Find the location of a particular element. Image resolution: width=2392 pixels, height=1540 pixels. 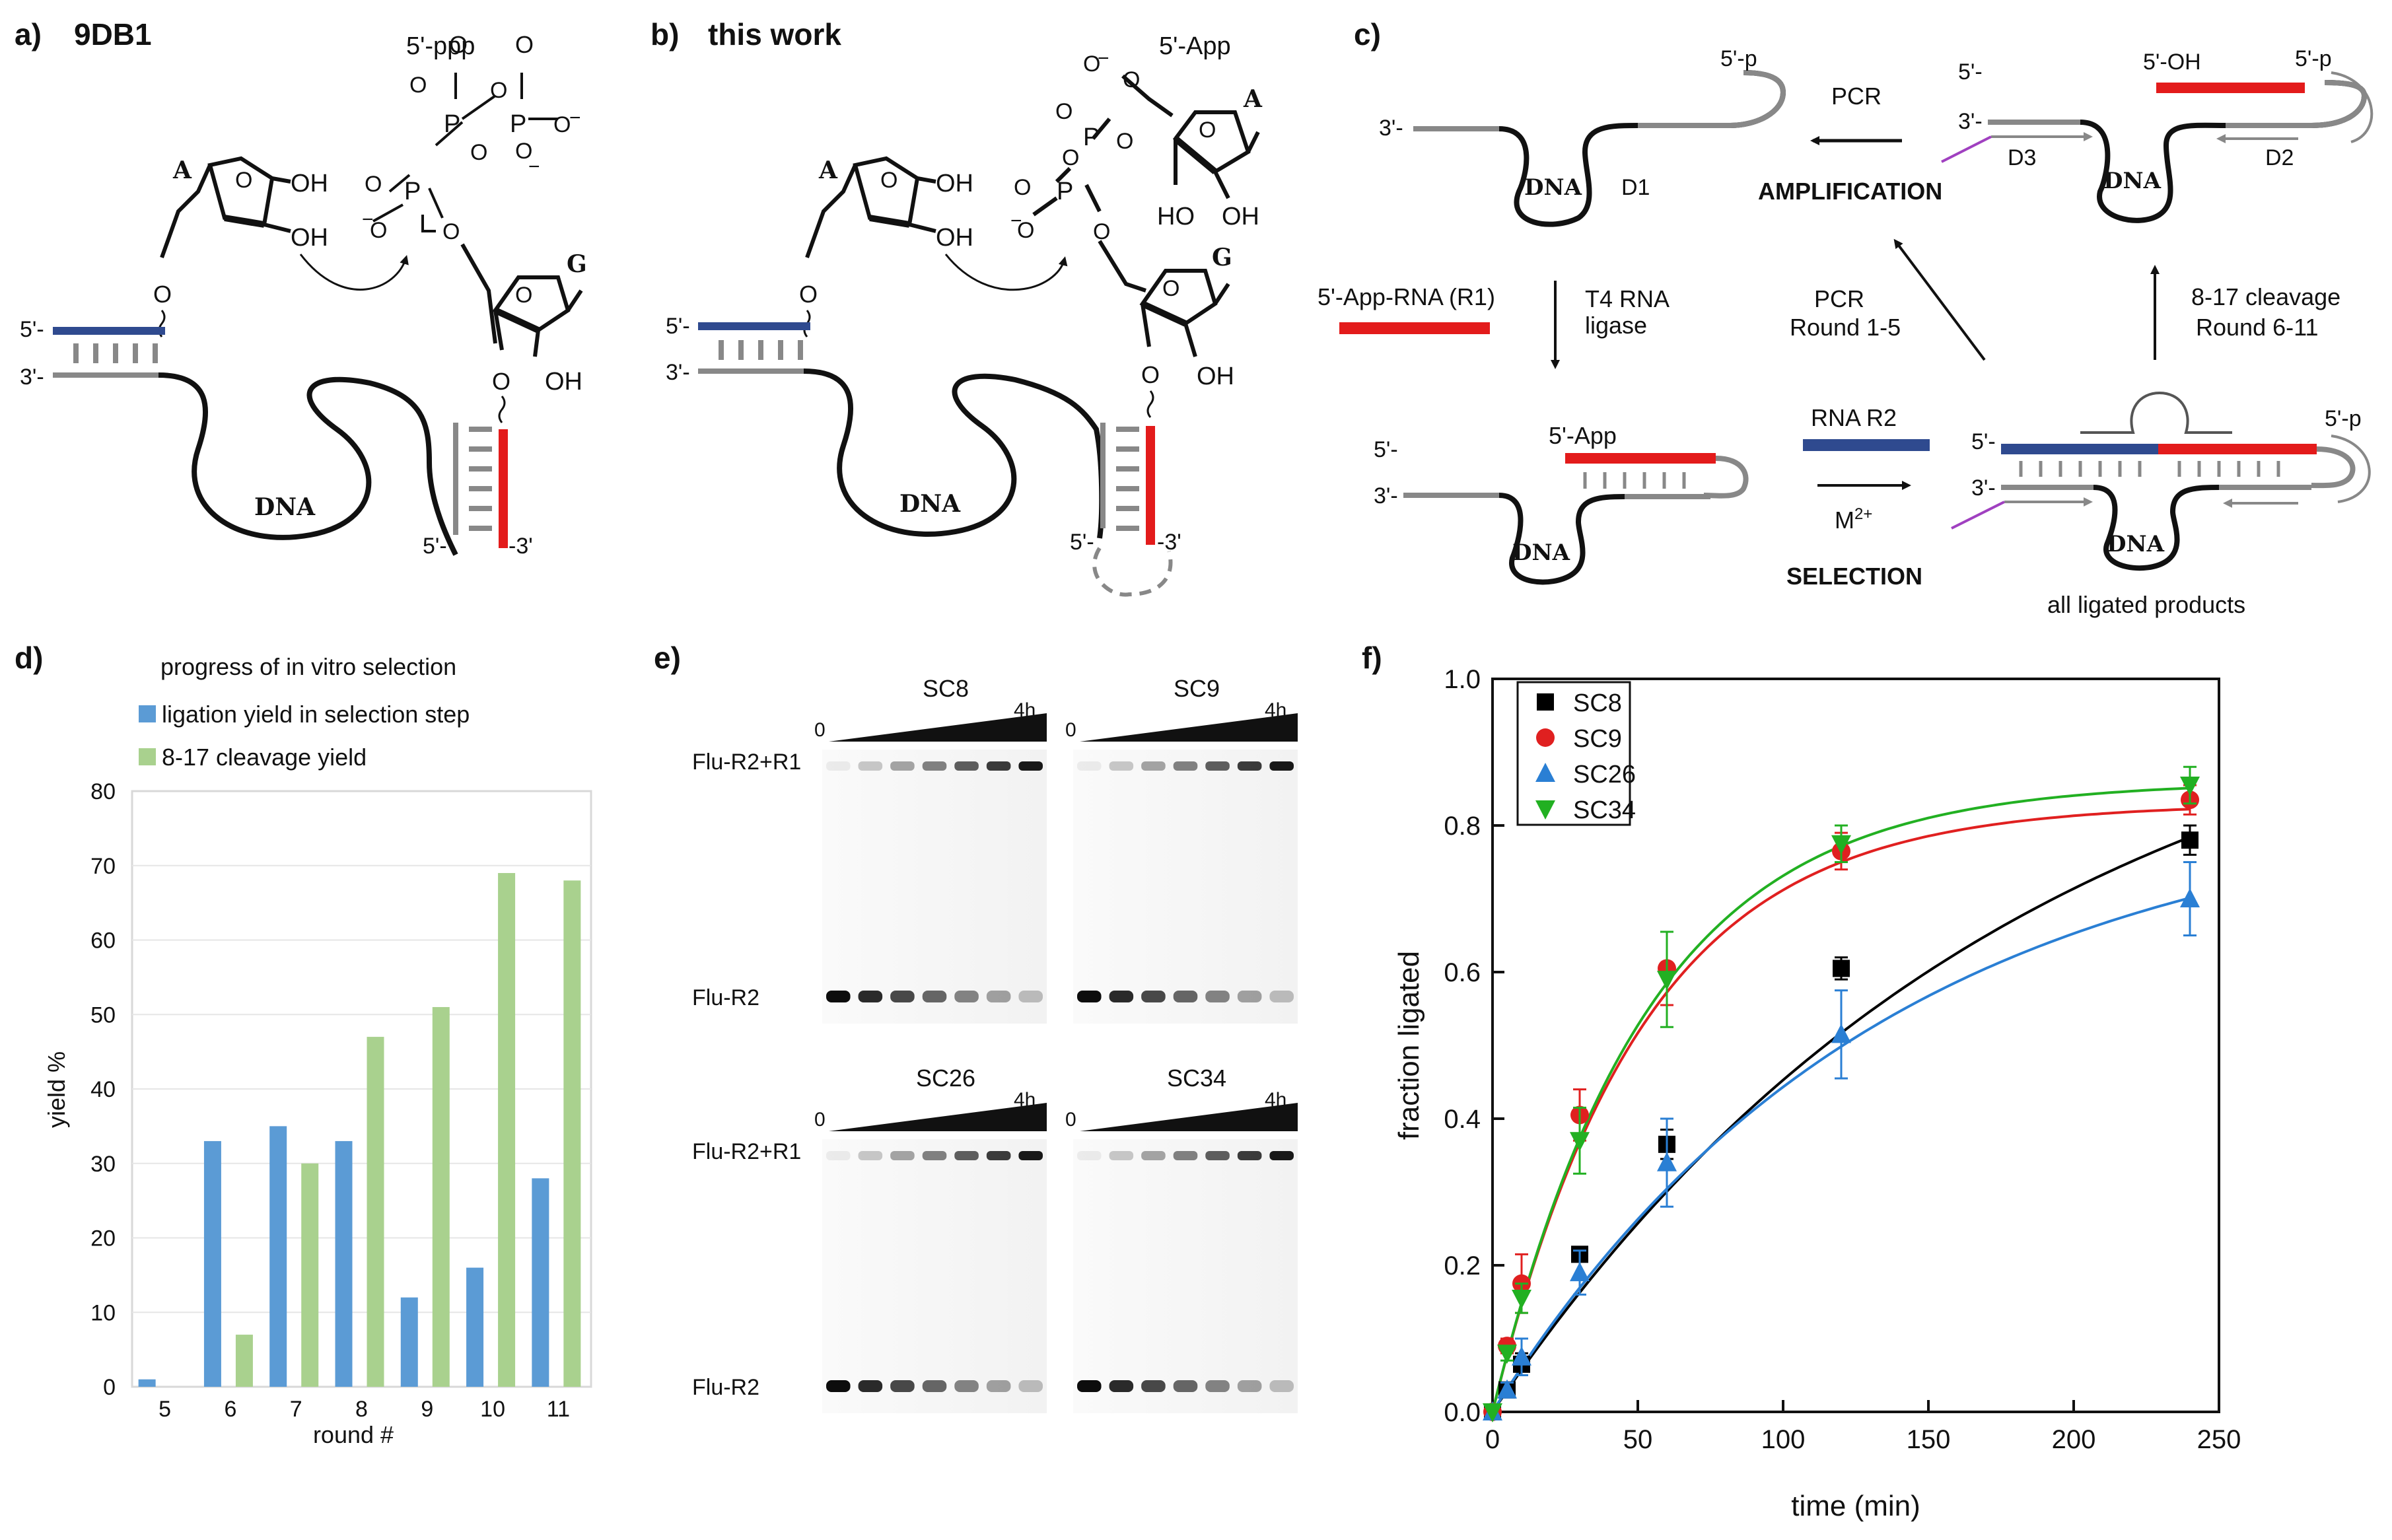

pcr2-label: PCR is located at coordinates (1839, 298).